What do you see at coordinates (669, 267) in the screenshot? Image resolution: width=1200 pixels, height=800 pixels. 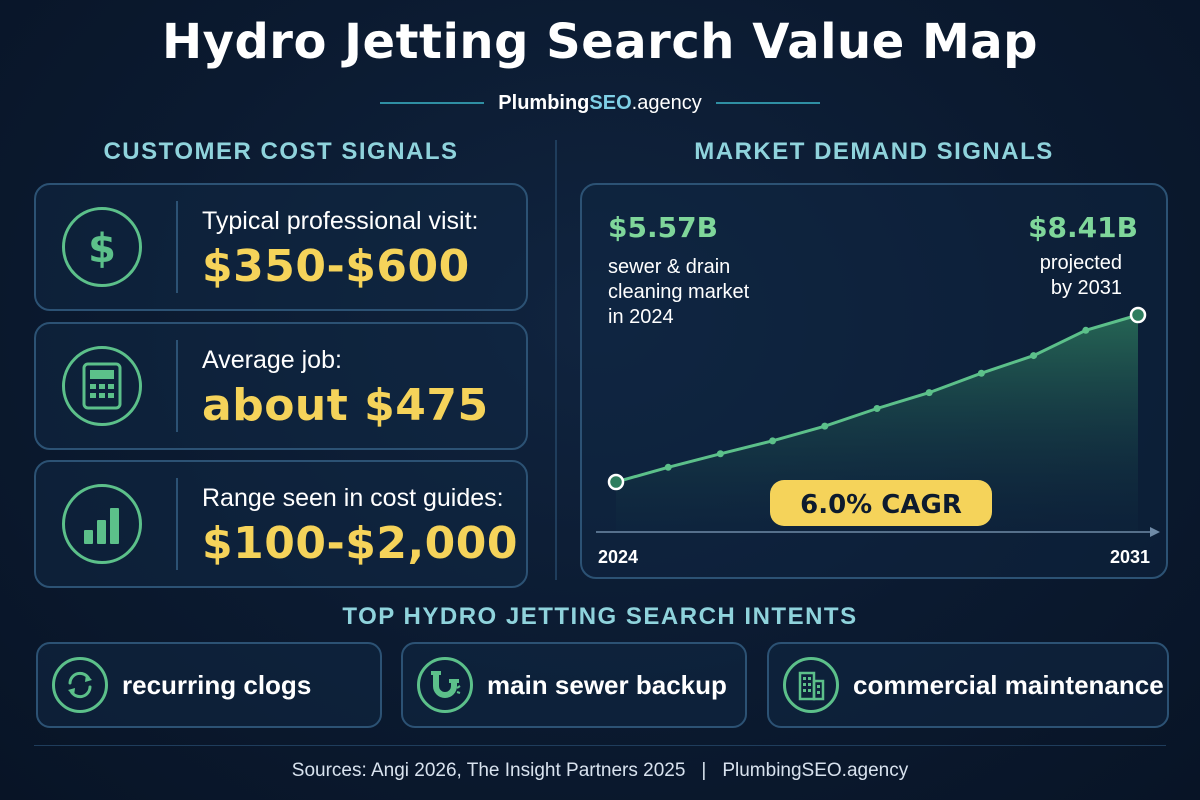 I see `start-desc-line-1: sewer & drain` at bounding box center [669, 267].